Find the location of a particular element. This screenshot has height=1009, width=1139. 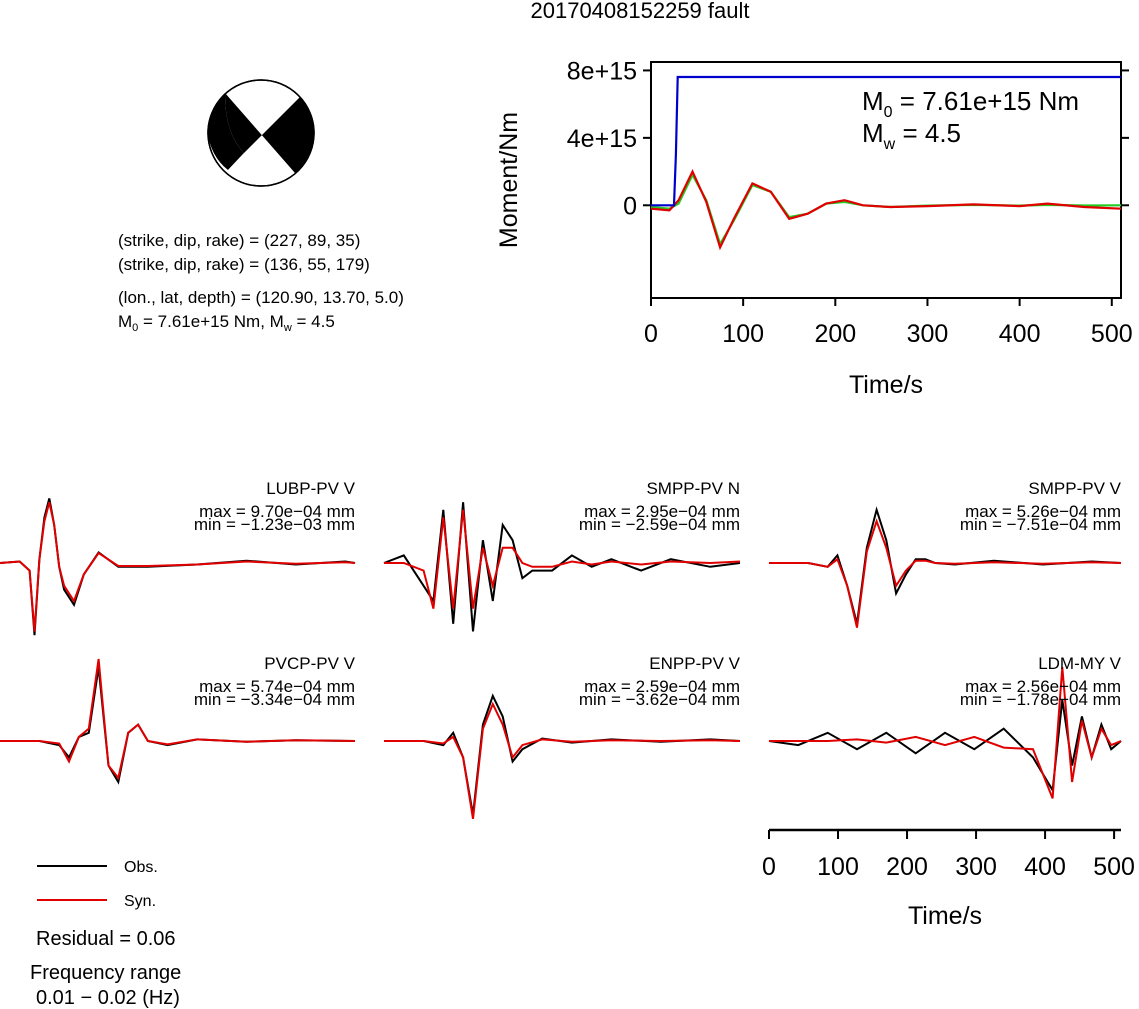

moment-magnitude-line: M0 = 7.61e+15 Nm, Mw = 4.5 is located at coordinates (226, 323).